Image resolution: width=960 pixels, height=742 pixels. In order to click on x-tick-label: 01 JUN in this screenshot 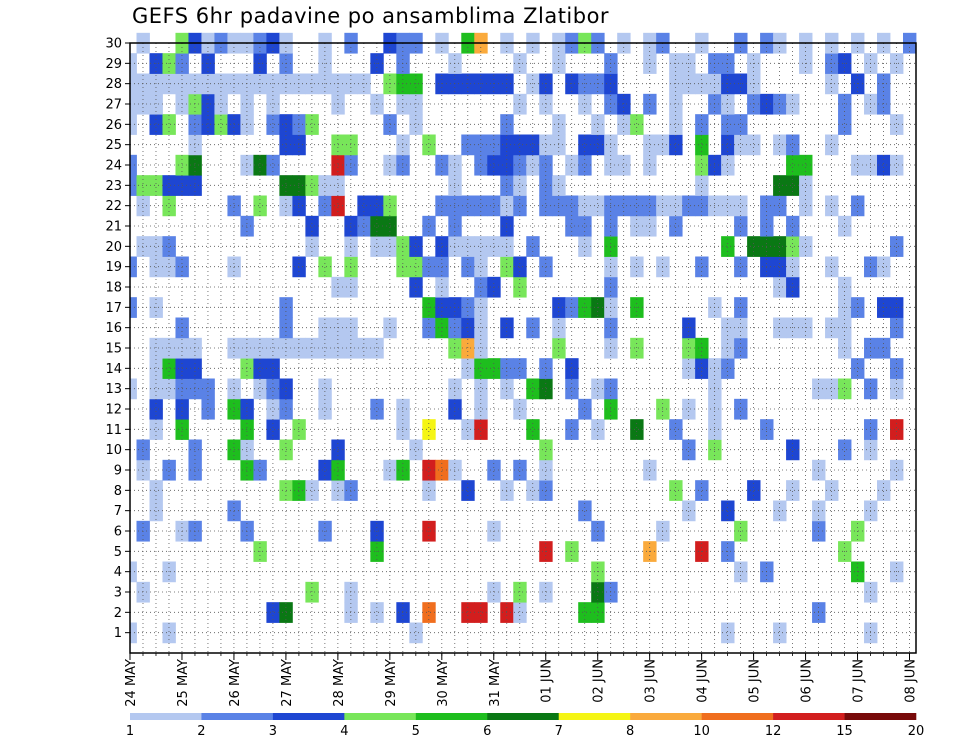, I will do `click(547, 681)`.